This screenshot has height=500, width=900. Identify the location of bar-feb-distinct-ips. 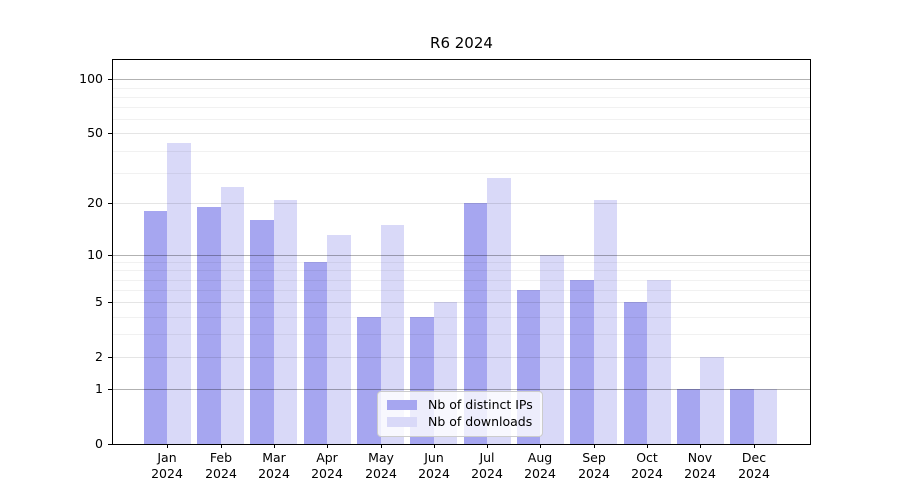
(209, 325).